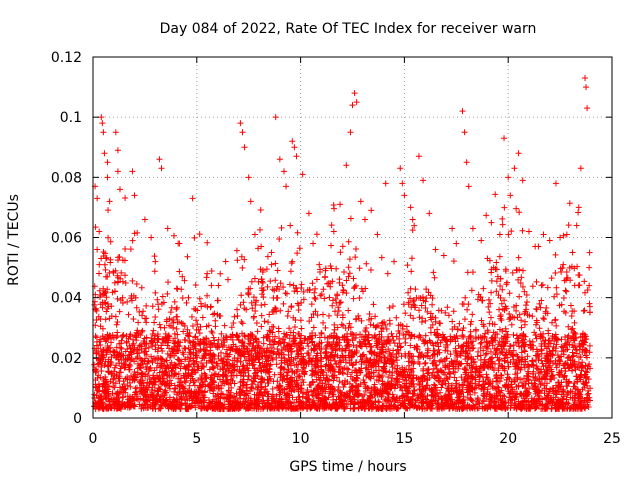 The height and width of the screenshot is (480, 640). Describe the element at coordinates (146, 322) in the screenshot. I see `roti-point-dense-1976` at that location.